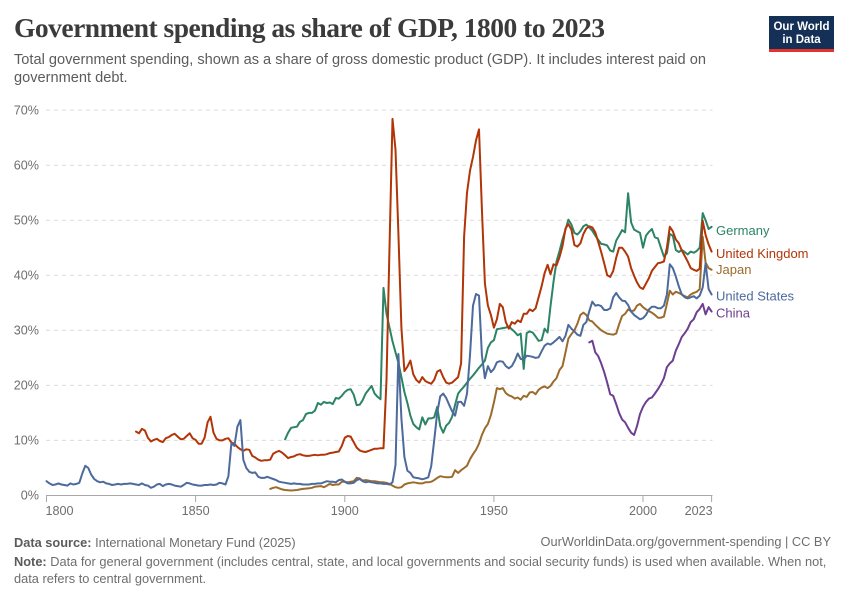 Image resolution: width=850 pixels, height=600 pixels. I want to click on svg-text: Germany, so click(743, 230).